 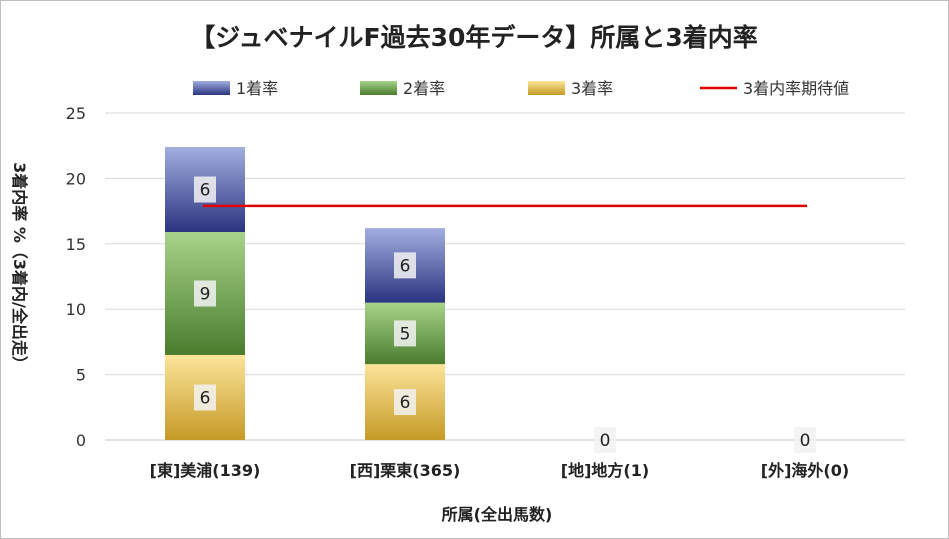 What do you see at coordinates (497, 514) in the screenshot?
I see `x-axis-title: 所属(全出馬数)` at bounding box center [497, 514].